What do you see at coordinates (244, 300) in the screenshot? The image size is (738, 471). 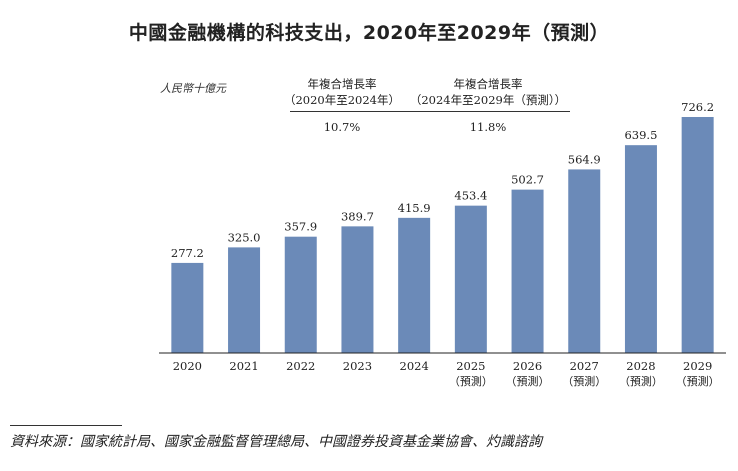 I see `bar-2021` at bounding box center [244, 300].